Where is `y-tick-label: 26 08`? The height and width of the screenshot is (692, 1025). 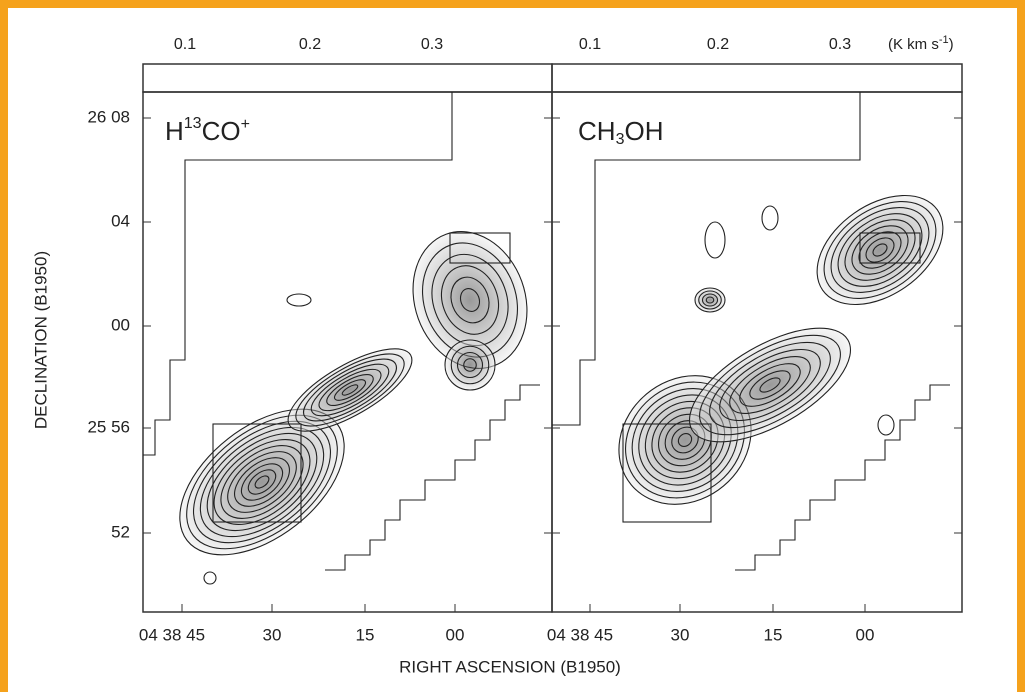
y-tick-label: 26 08 is located at coordinates (108, 116).